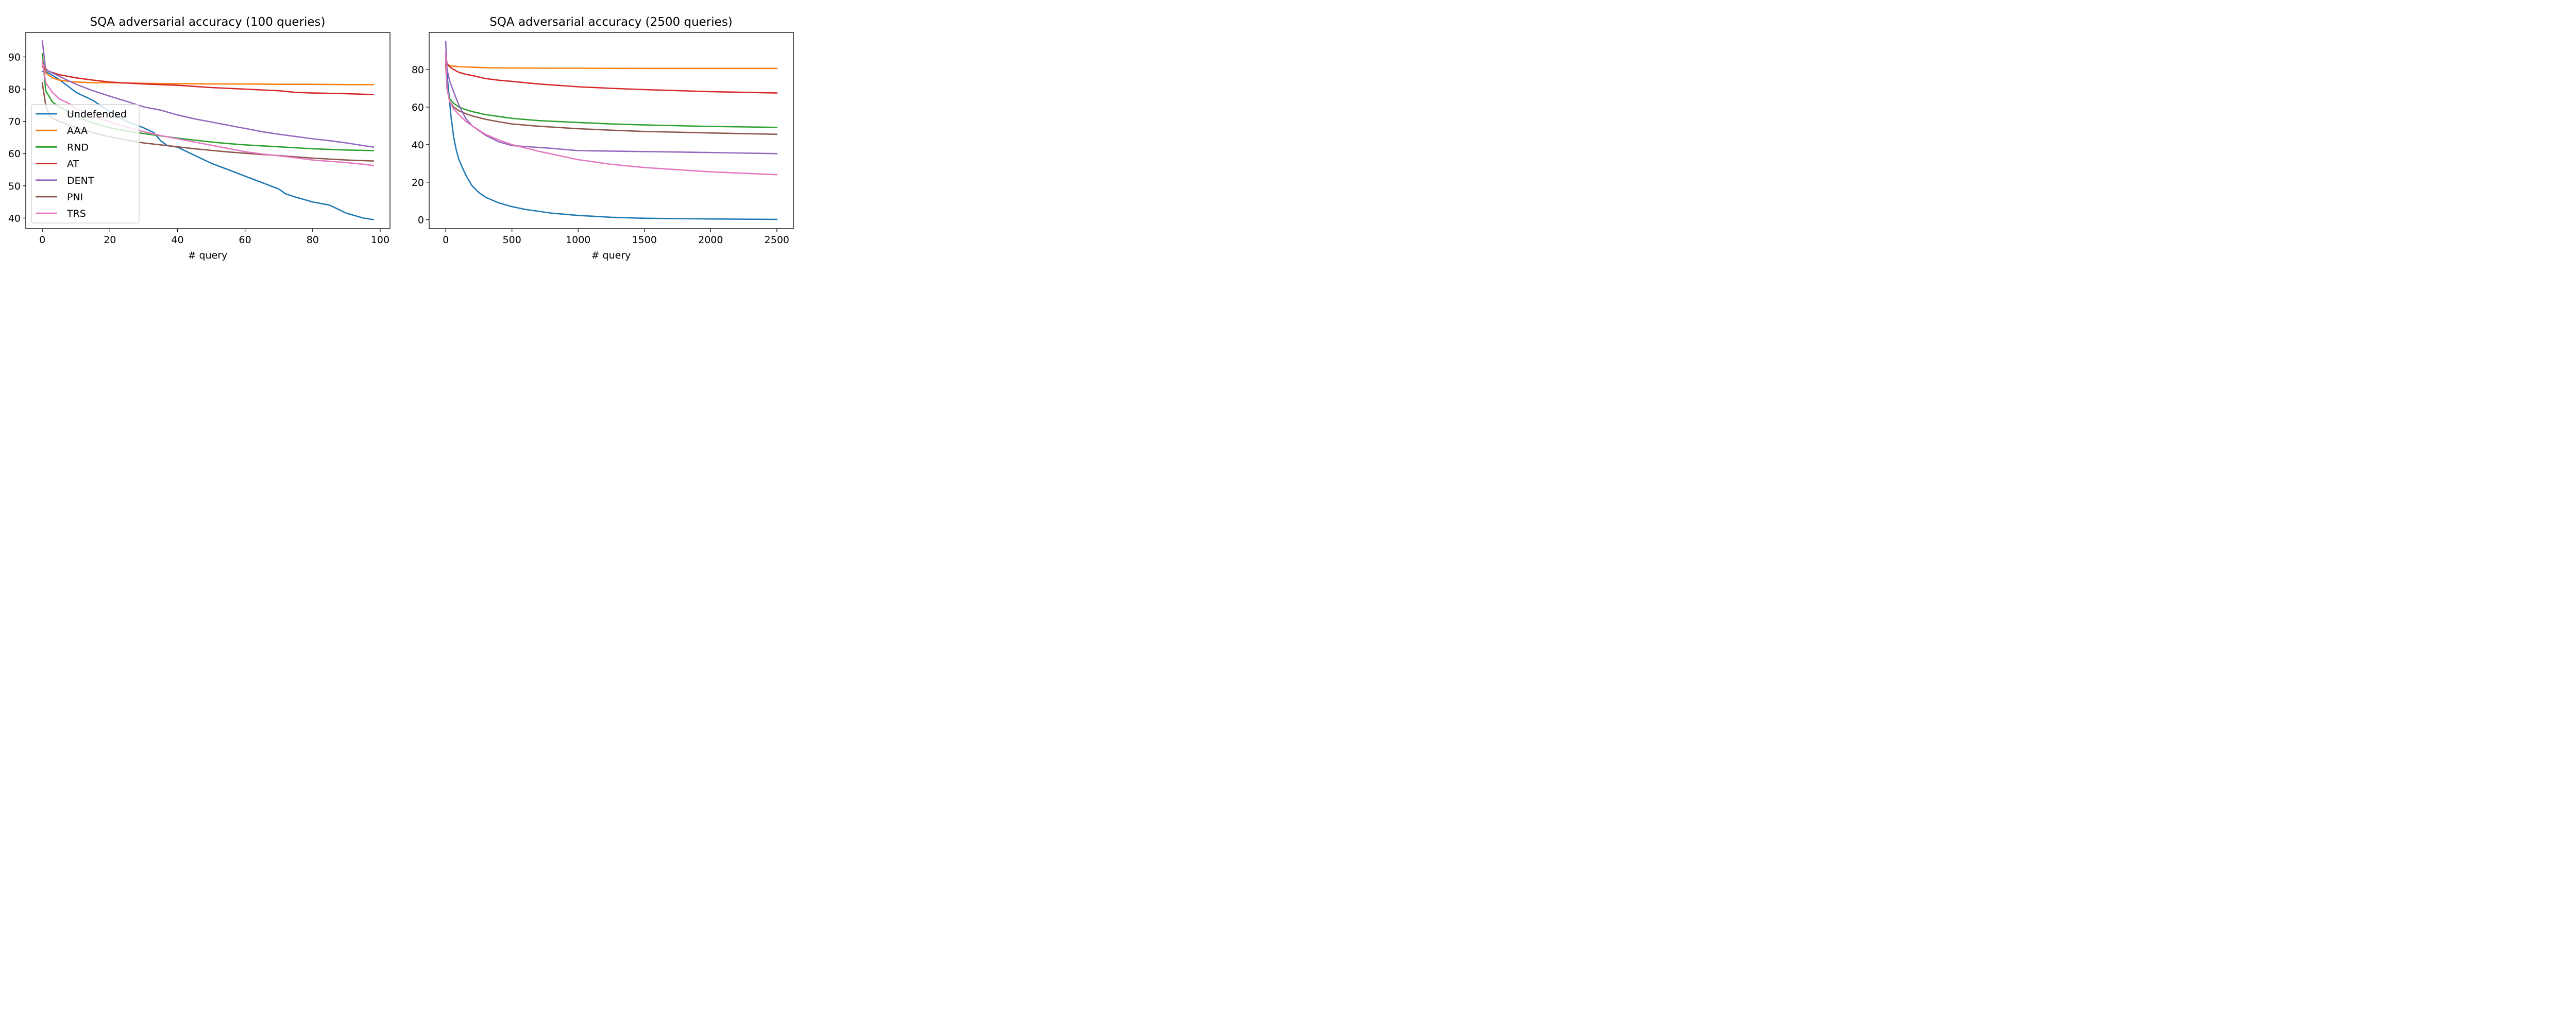 Image resolution: width=2576 pixels, height=1030 pixels. I want to click on legend-label-at: AT, so click(73, 164).